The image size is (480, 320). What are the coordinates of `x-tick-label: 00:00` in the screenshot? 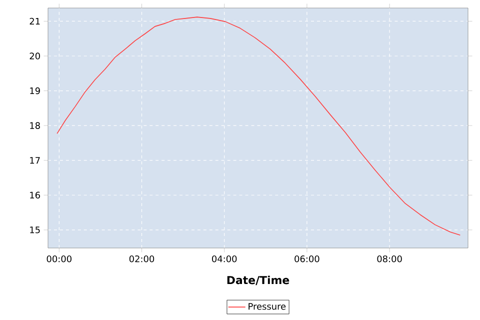 It's located at (59, 258).